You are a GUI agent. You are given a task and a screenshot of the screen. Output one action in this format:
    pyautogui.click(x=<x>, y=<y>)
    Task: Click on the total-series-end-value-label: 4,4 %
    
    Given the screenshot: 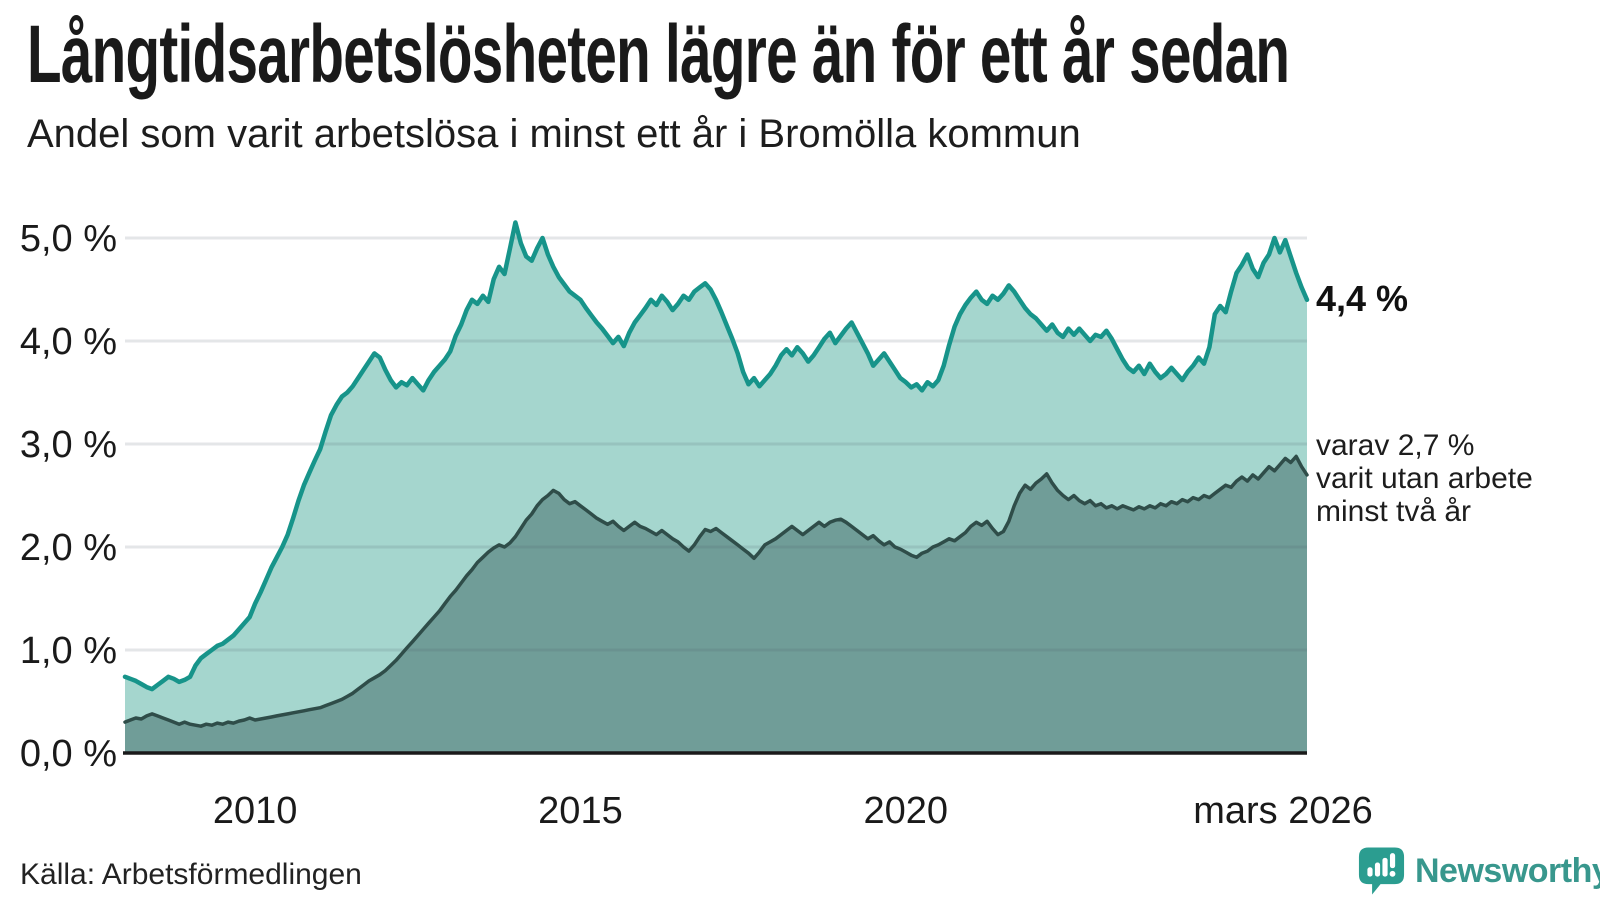 What is the action you would take?
    pyautogui.click(x=1362, y=298)
    